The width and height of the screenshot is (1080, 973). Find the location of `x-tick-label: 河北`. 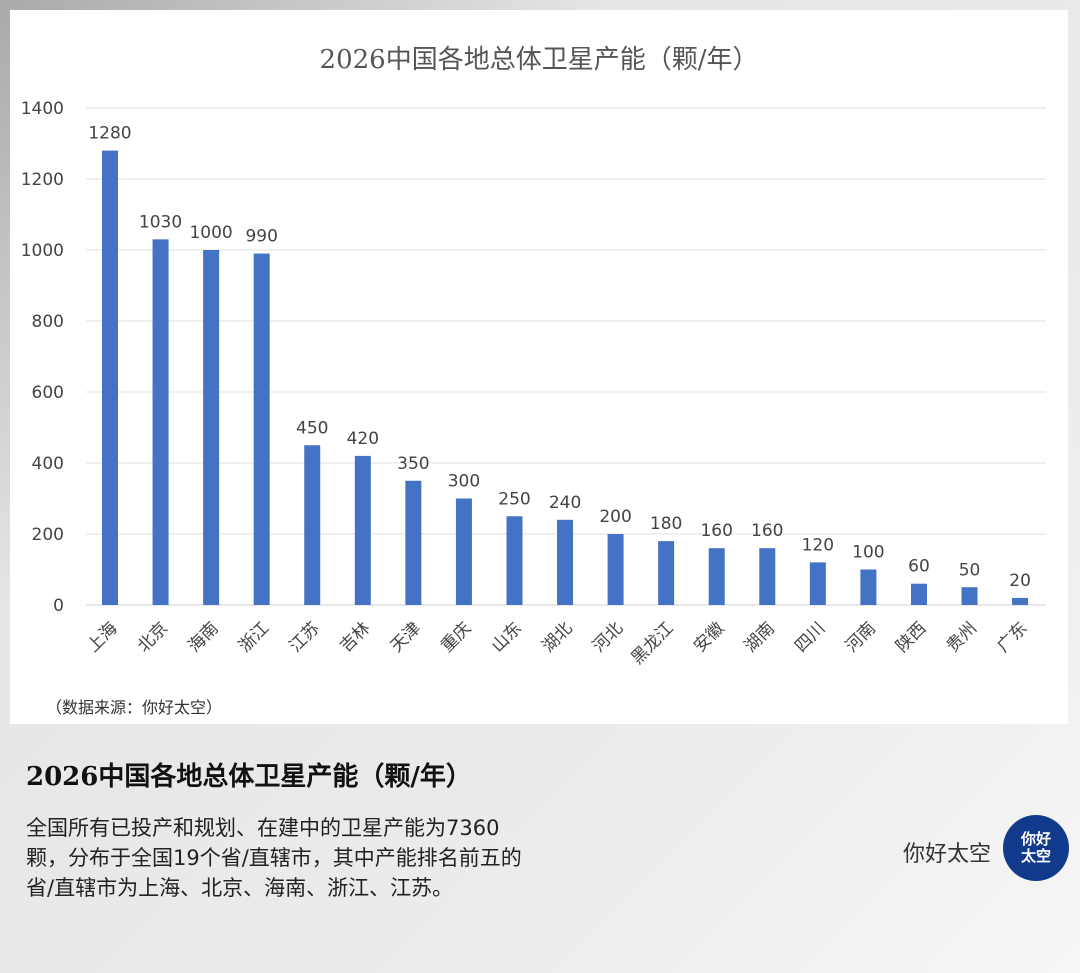

x-tick-label: 河北 is located at coordinates (608, 637).